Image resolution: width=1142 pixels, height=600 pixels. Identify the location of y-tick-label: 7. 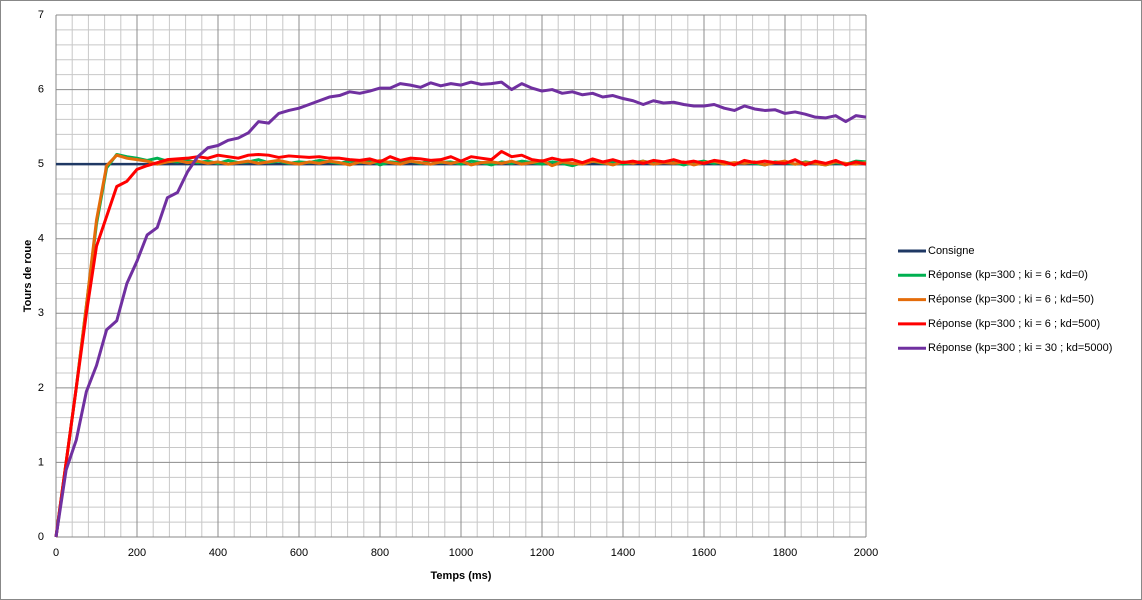
(41, 15).